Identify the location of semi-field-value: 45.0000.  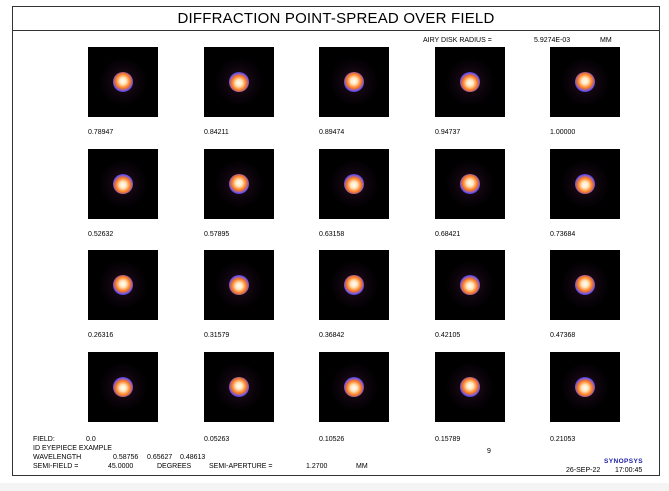
(121, 466).